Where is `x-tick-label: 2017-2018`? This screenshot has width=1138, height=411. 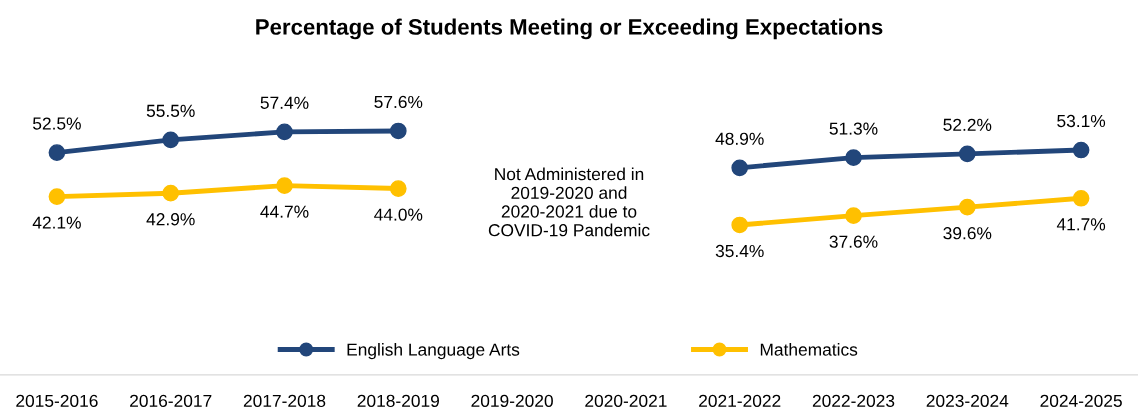 x-tick-label: 2017-2018 is located at coordinates (284, 401).